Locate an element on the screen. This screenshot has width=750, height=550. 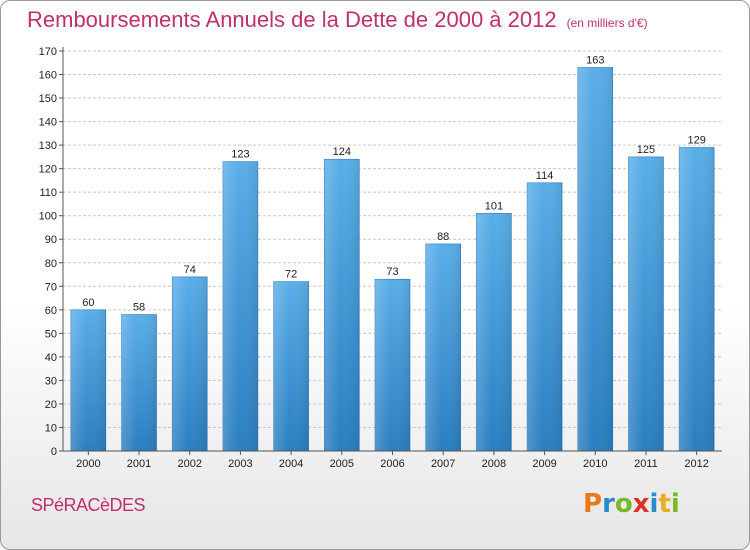
y-tick-label: 20 is located at coordinates (51, 405).